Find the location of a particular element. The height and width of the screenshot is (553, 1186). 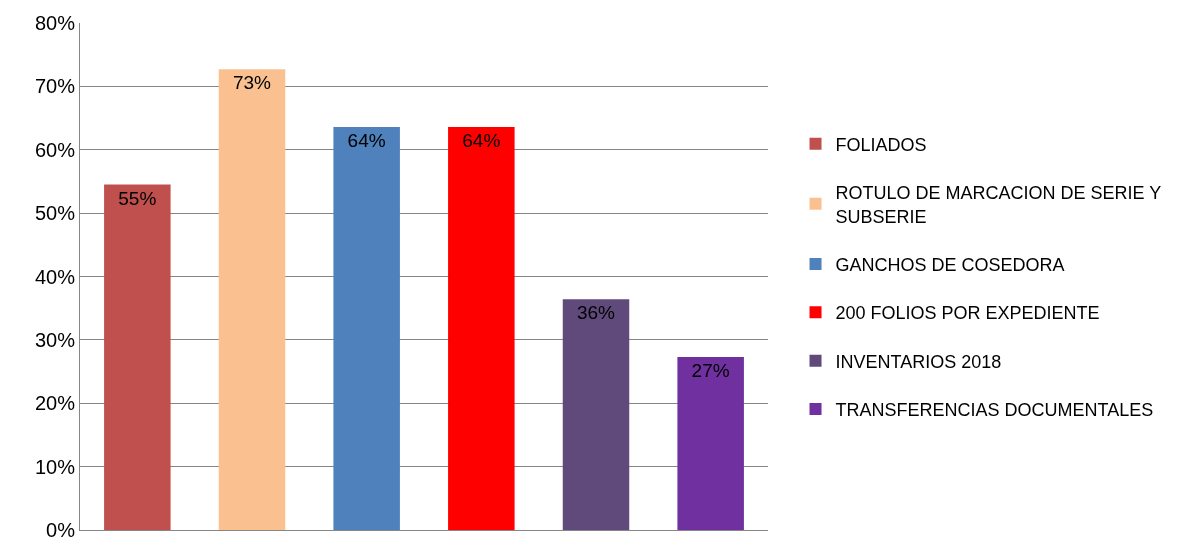

legend-label: ROTULO DE MARCACION DE SERIE Y SUBSERIE is located at coordinates (998, 205).